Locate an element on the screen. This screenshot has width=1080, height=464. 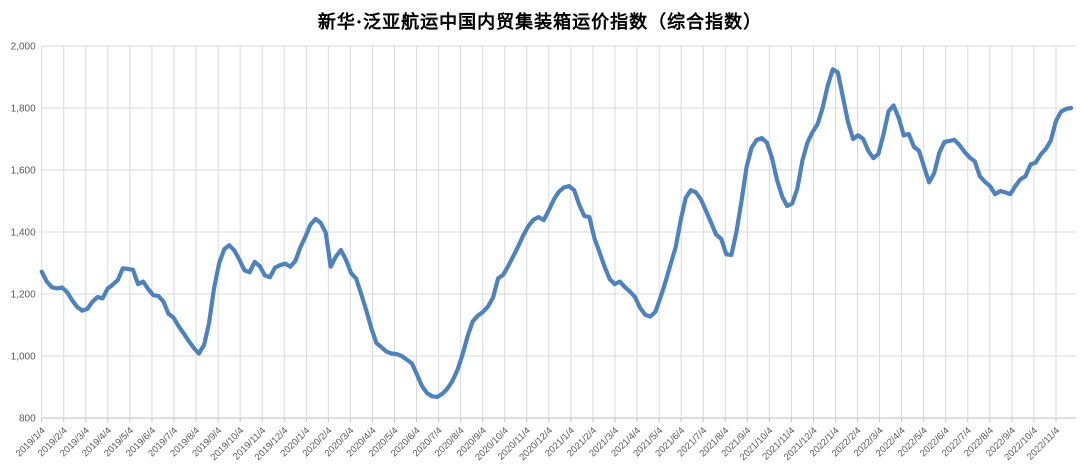
y-tick-label: 1,400 is located at coordinates (23, 233).